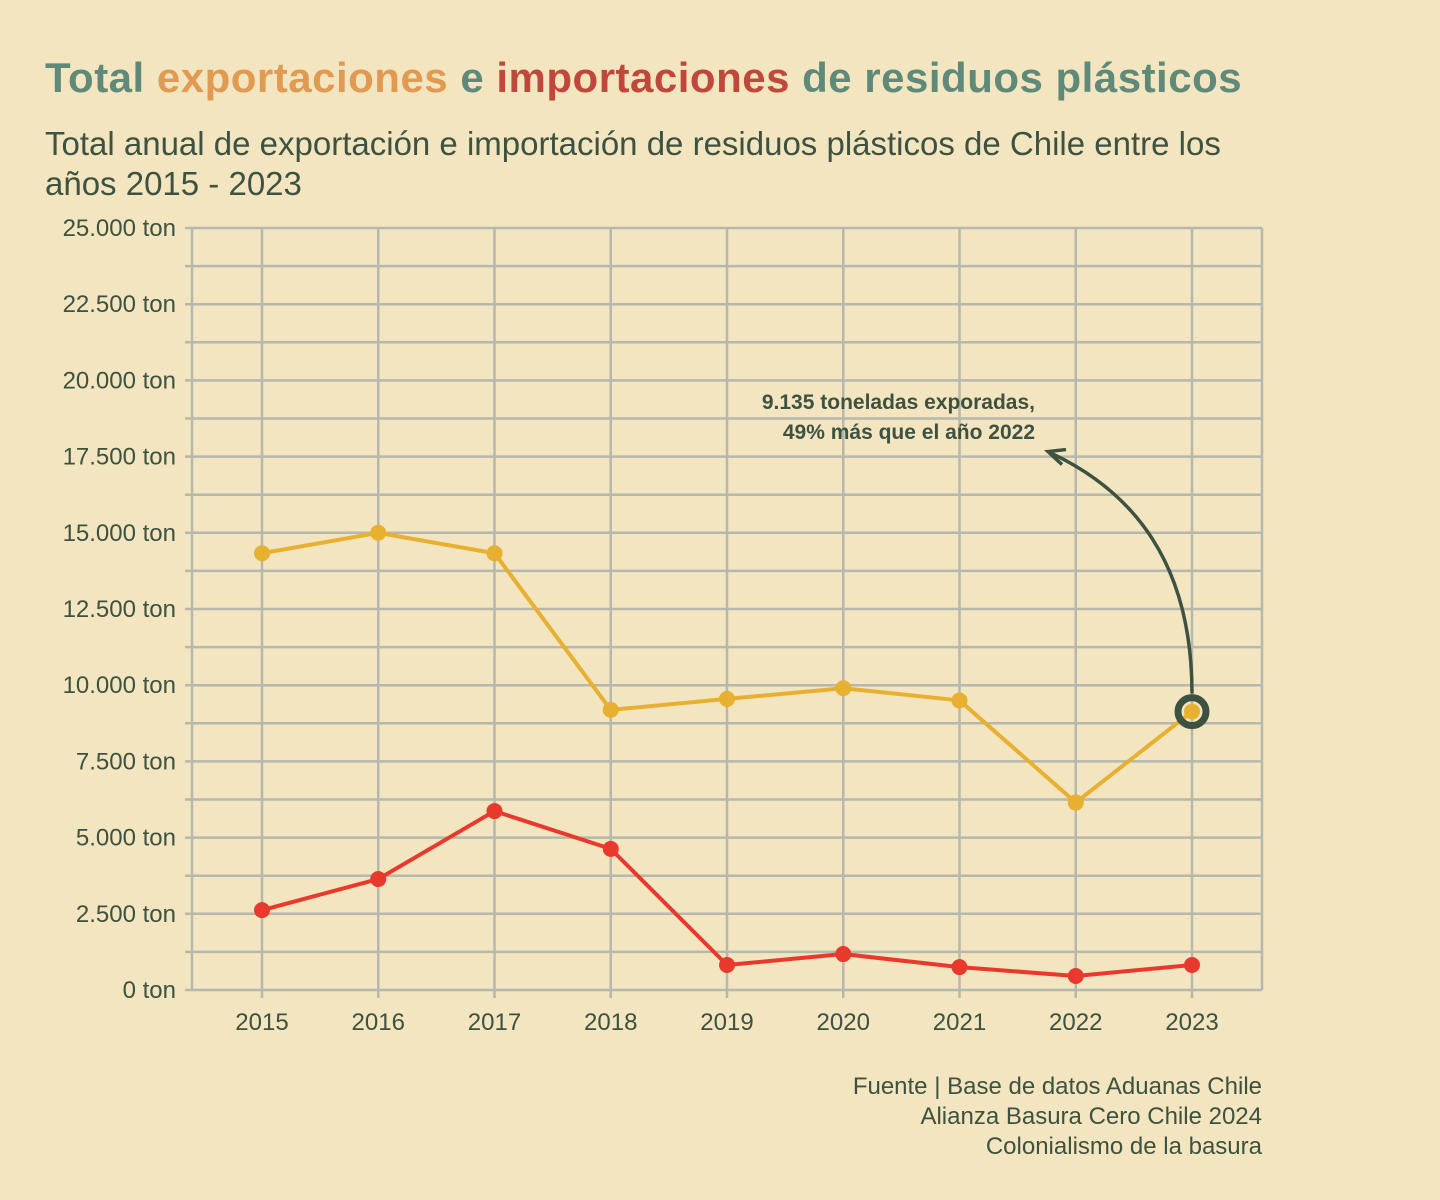 The image size is (1440, 1200). Describe the element at coordinates (909, 432) in the screenshot. I see `annotation-text: 49% más que el año 2022` at that location.